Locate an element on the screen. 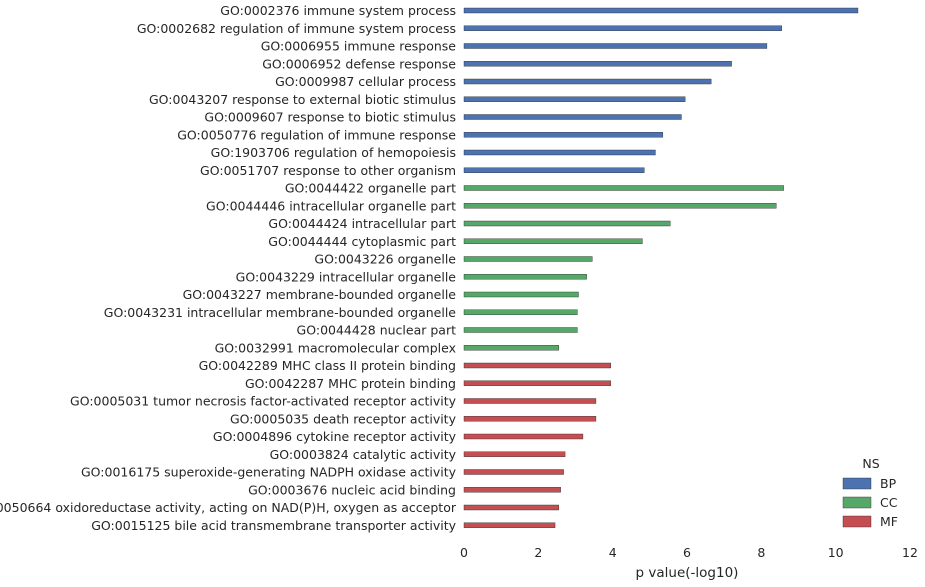 Image resolution: width=925 pixels, height=587 pixels. category-label: GO:0044428 nuclear part is located at coordinates (377, 330).